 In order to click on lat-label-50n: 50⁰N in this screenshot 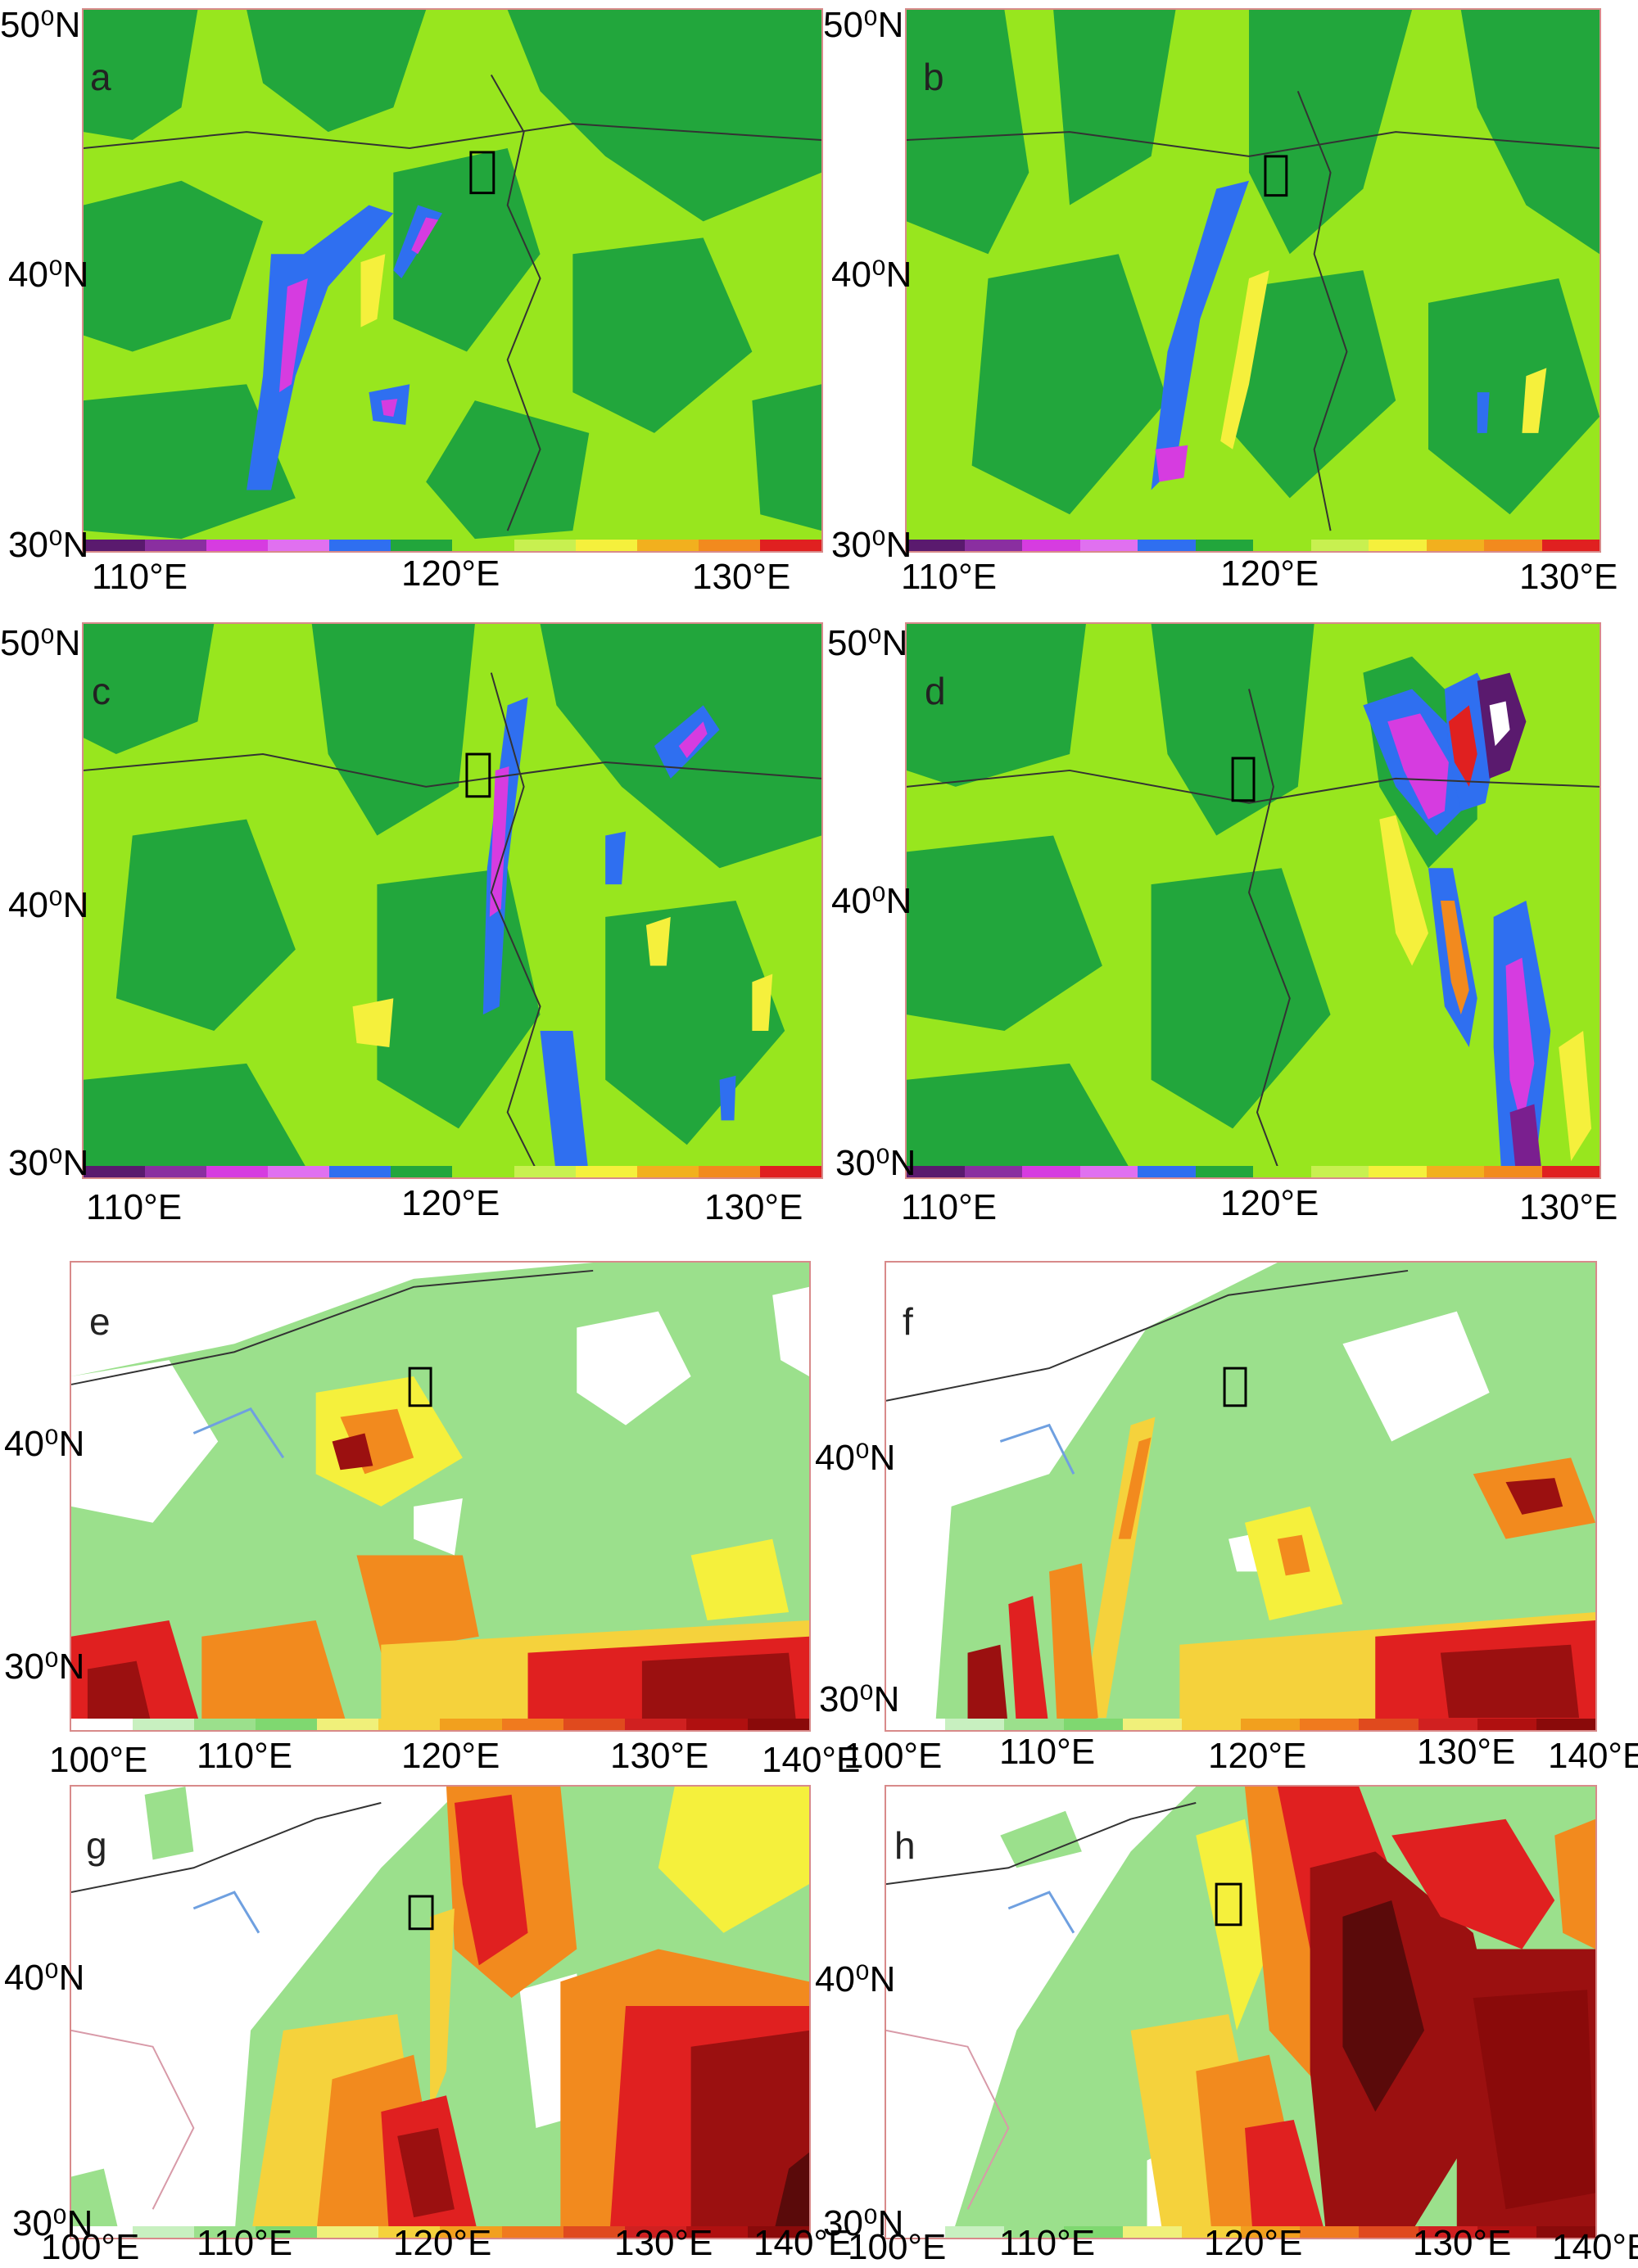, I will do `click(867, 643)`.